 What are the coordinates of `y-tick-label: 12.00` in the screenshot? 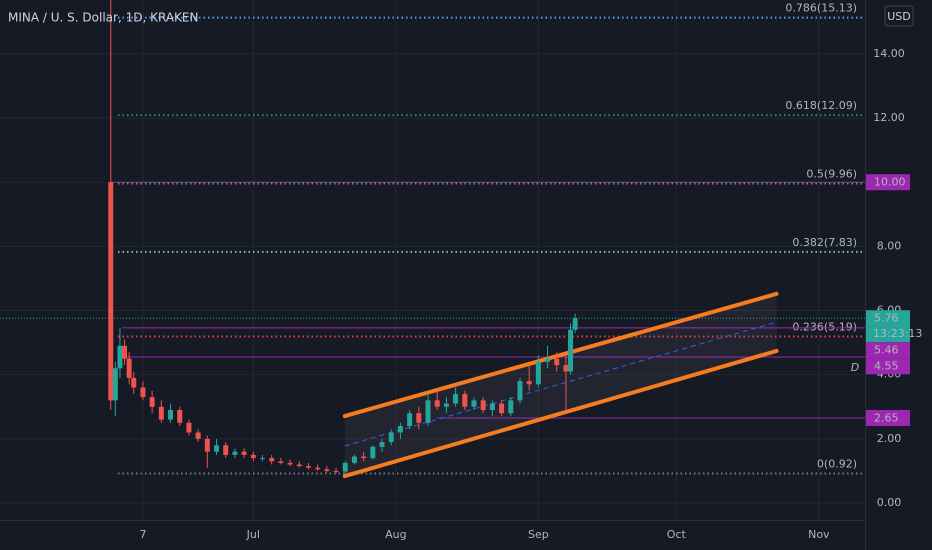 It's located at (889, 117).